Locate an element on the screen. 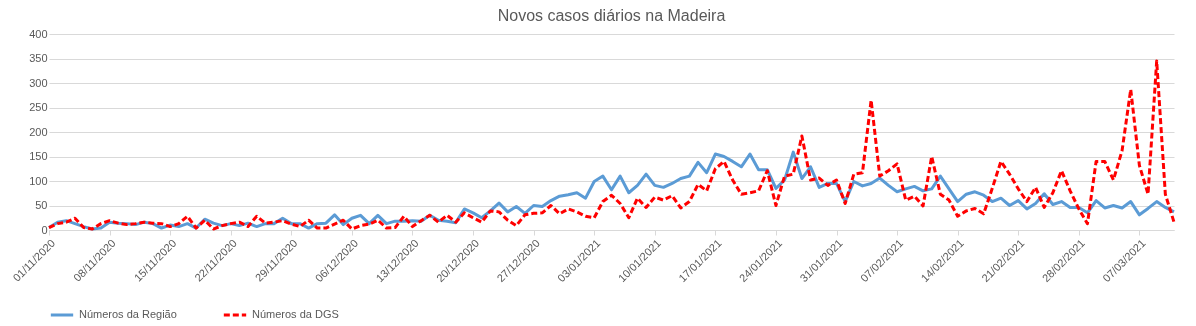 The height and width of the screenshot is (326, 1196). y-tick-label: 250 is located at coordinates (38, 107).